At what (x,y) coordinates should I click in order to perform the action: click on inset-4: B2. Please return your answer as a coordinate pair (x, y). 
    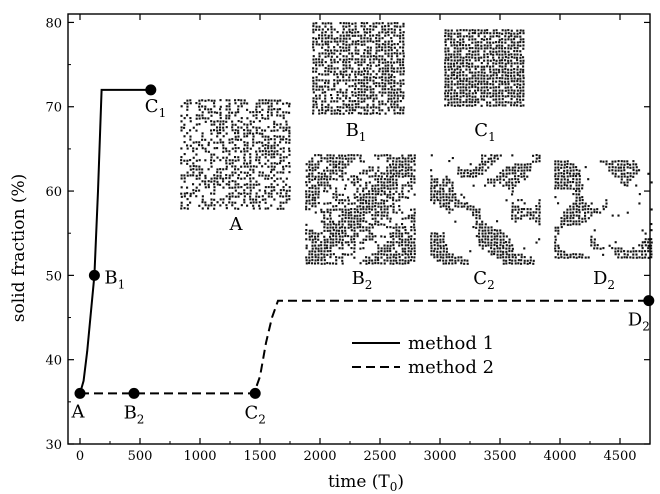
    Looking at the image, I should click on (361, 223).